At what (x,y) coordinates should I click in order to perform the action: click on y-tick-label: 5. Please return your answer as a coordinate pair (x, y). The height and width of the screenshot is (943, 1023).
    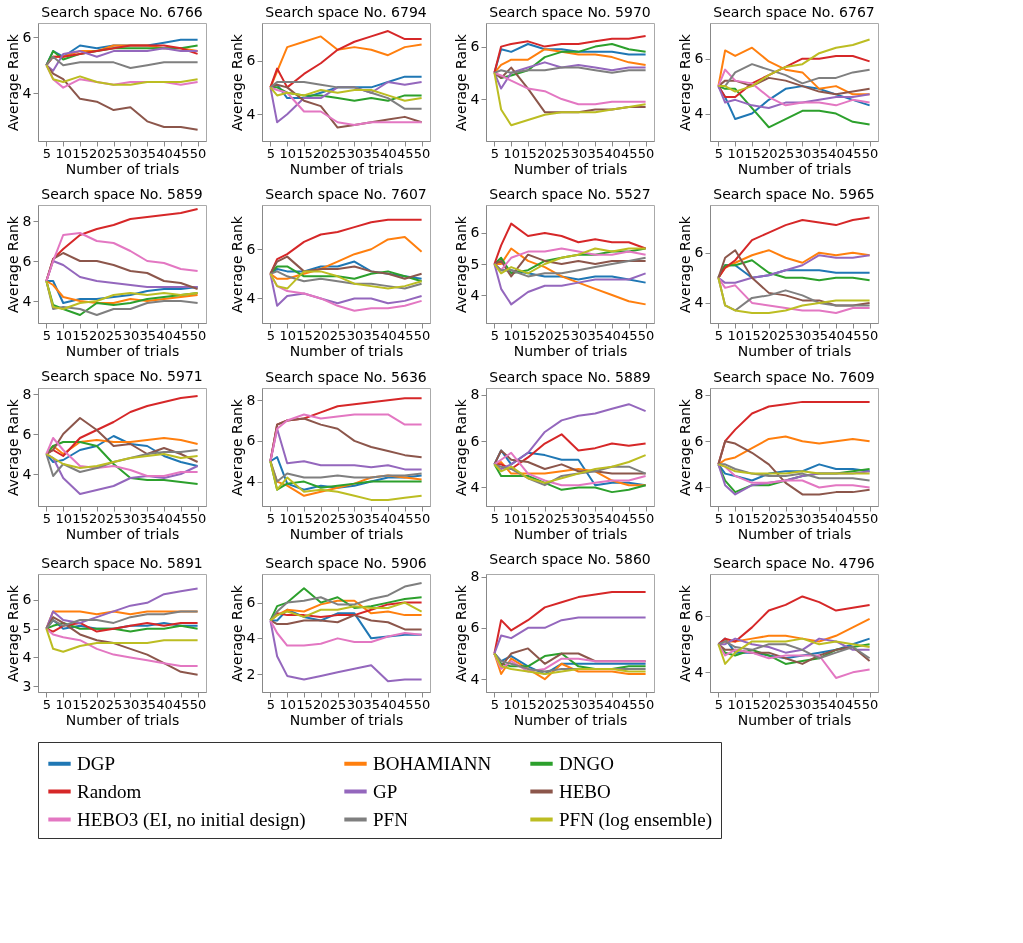
    Looking at the image, I should click on (27, 628).